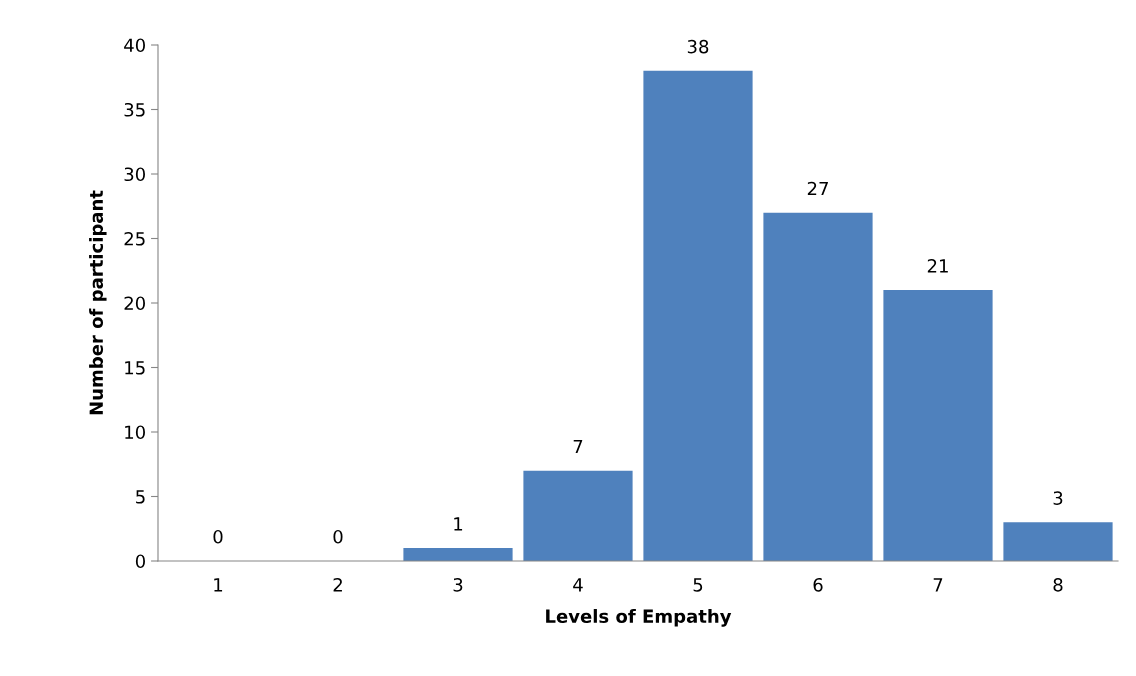 The image size is (1136, 676). Describe the element at coordinates (134, 45) in the screenshot. I see `y-tick-label: 40` at that location.